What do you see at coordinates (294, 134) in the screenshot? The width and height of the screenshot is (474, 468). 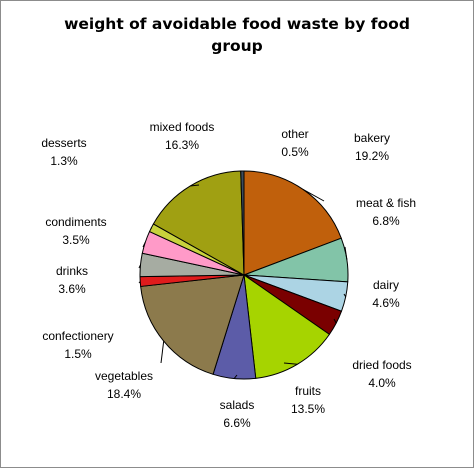 I see `slice-name-other: other` at bounding box center [294, 134].